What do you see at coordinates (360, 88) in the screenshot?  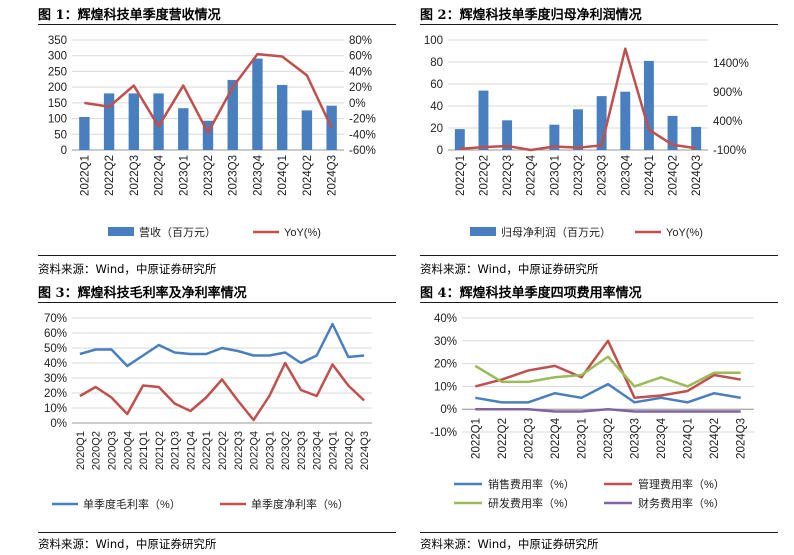 I see `y2-tick-label: 20%` at bounding box center [360, 88].